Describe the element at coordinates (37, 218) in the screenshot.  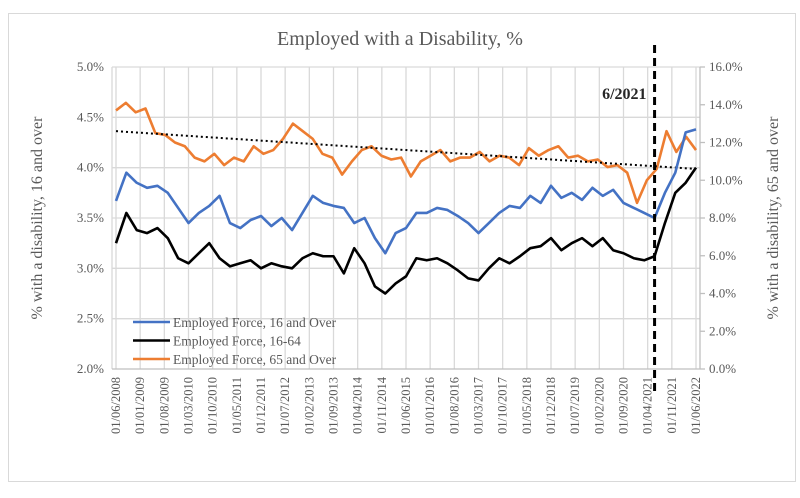
I see `y-axis-title: % with a disability, 16 and over` at that location.